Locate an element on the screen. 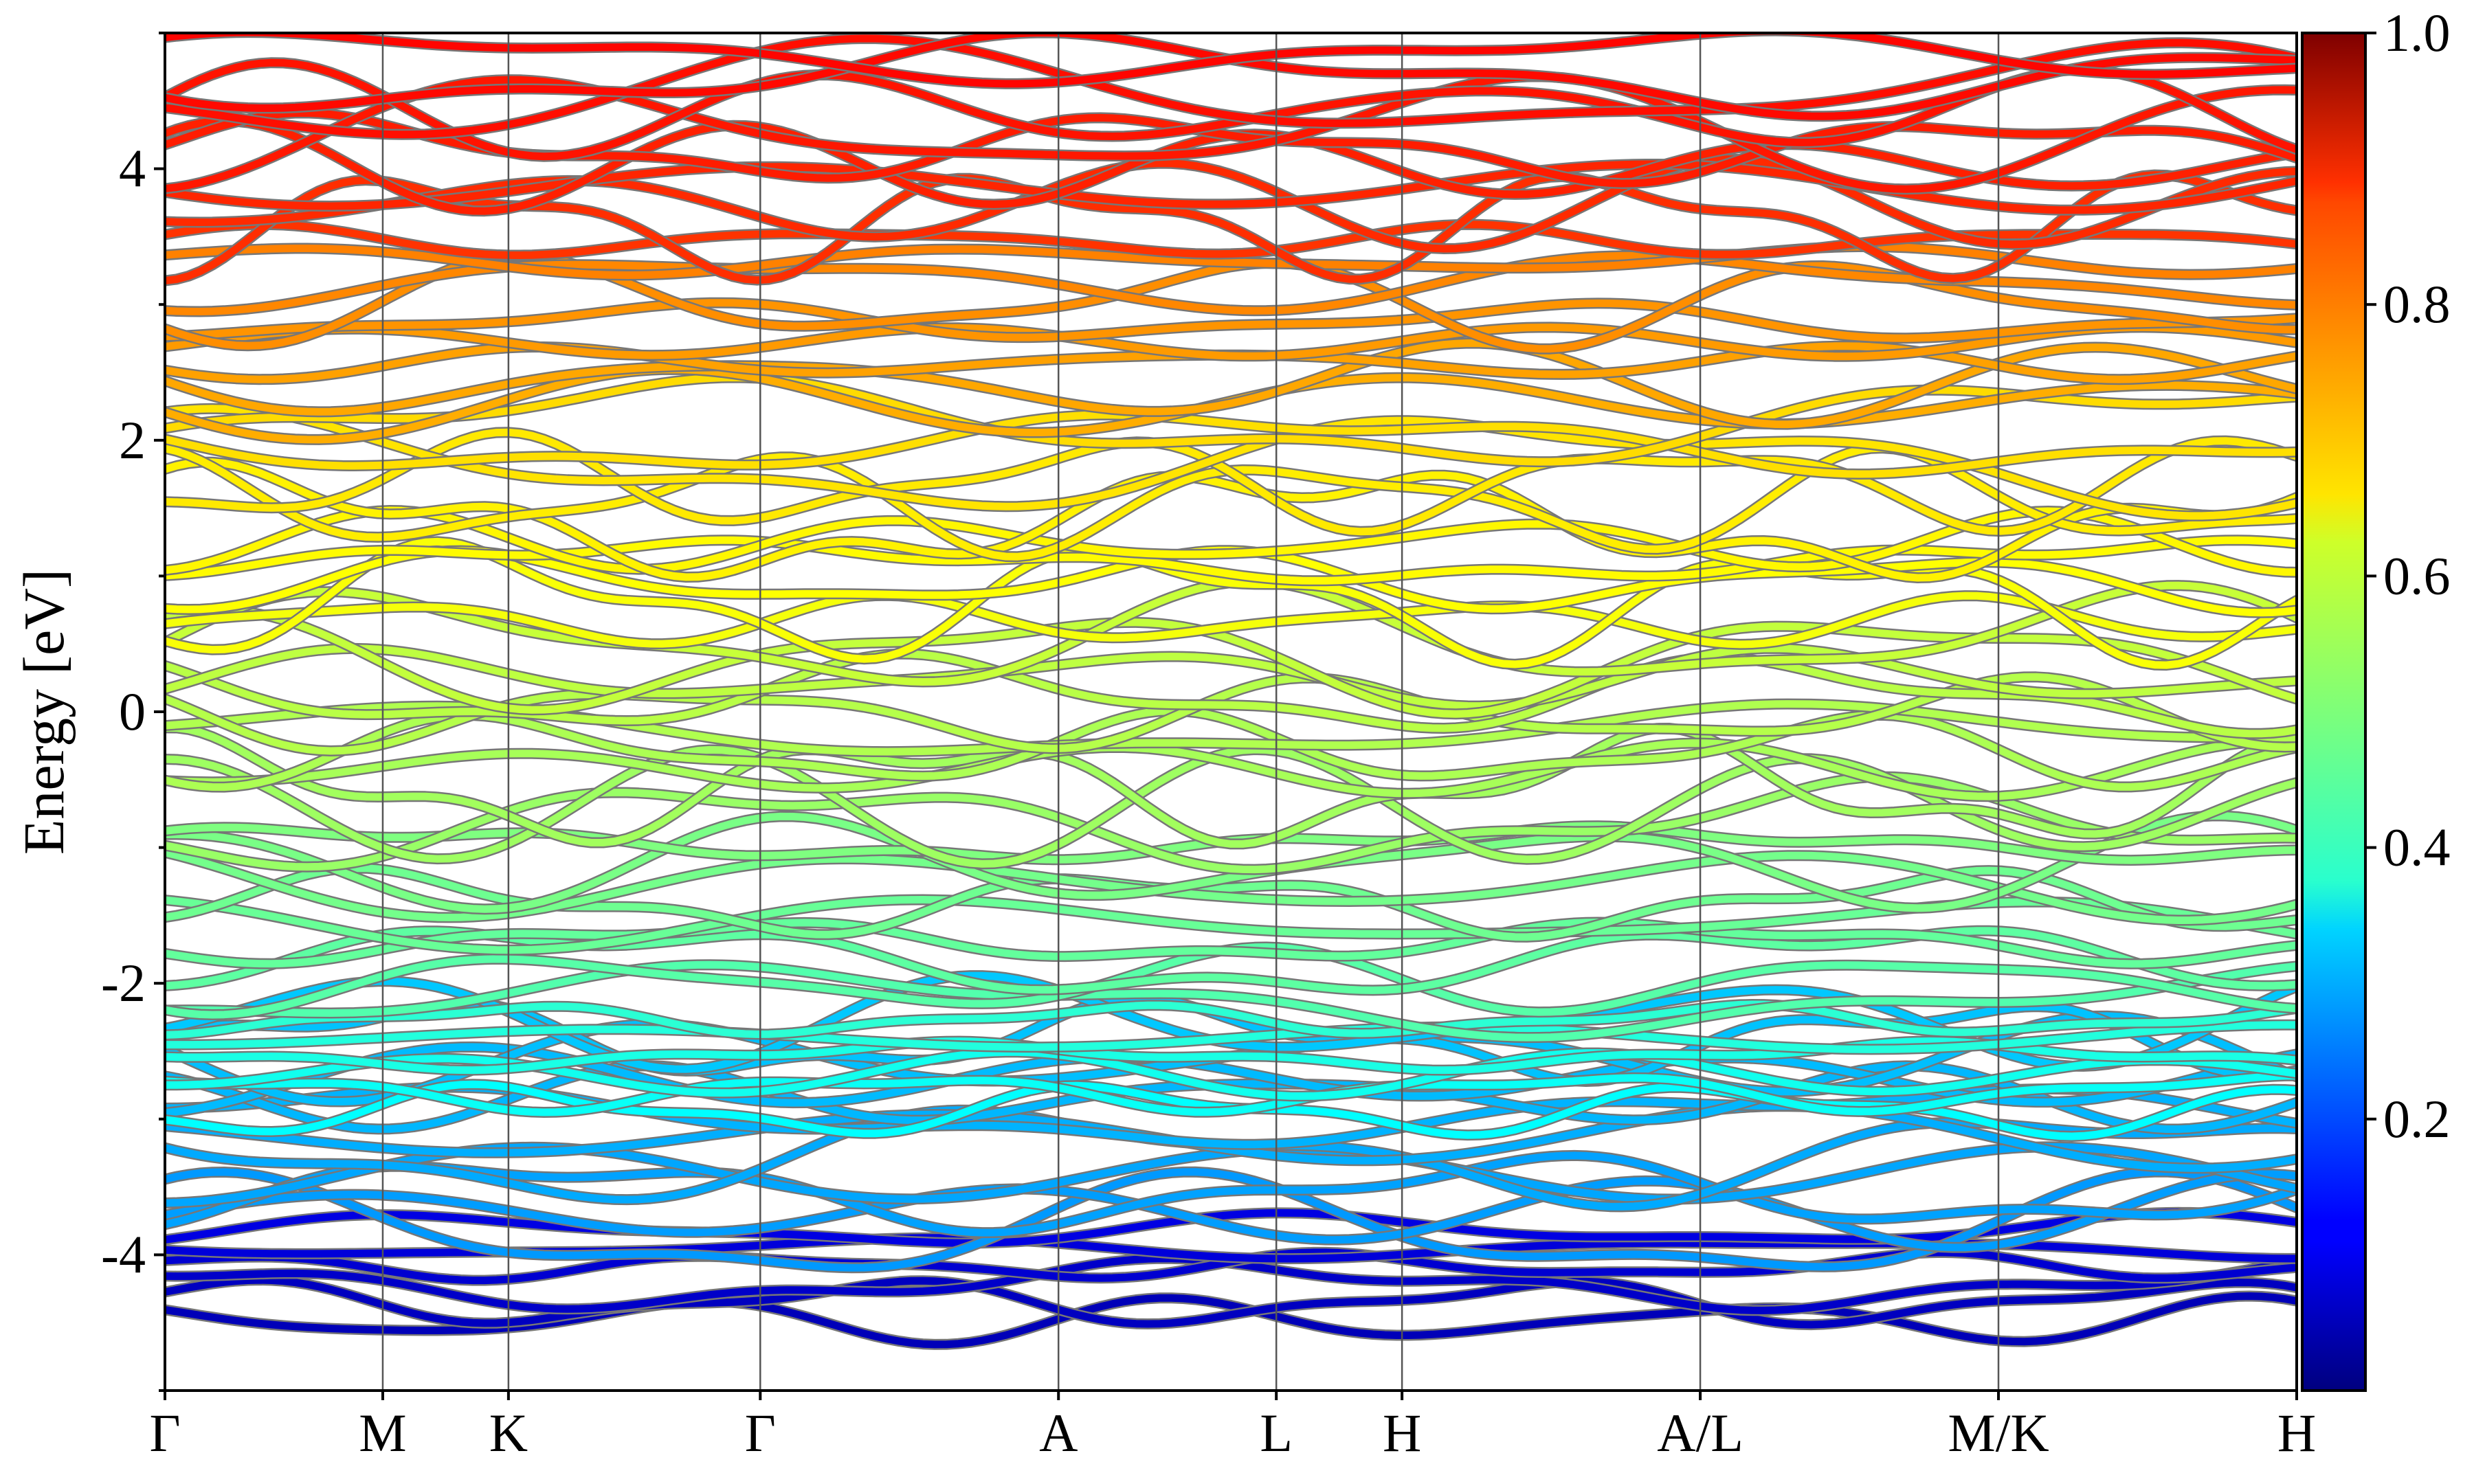  y-tick-label: 2 is located at coordinates (132, 440).